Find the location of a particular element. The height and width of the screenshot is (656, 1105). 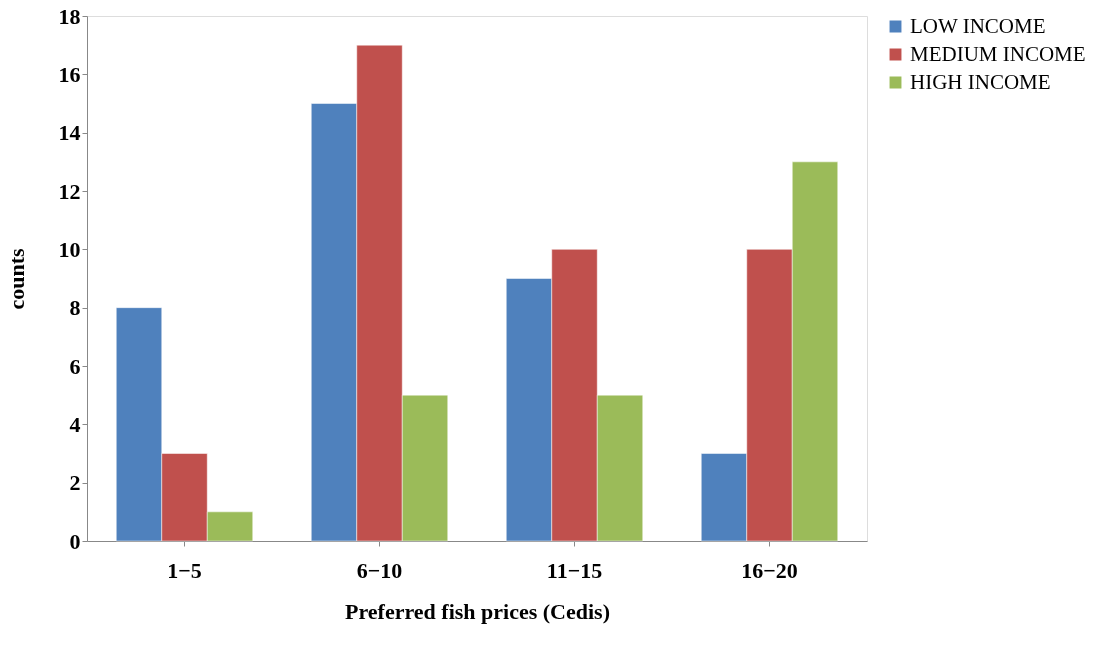

y-tick-label: 16 is located at coordinates (69, 74).